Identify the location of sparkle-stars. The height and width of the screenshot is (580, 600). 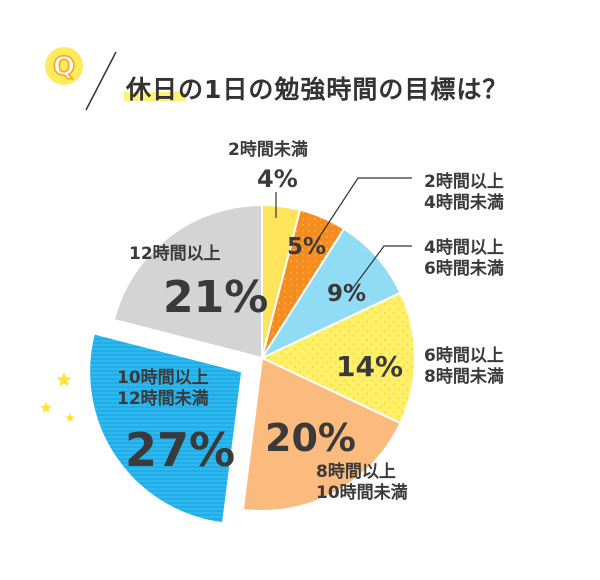
(57, 397).